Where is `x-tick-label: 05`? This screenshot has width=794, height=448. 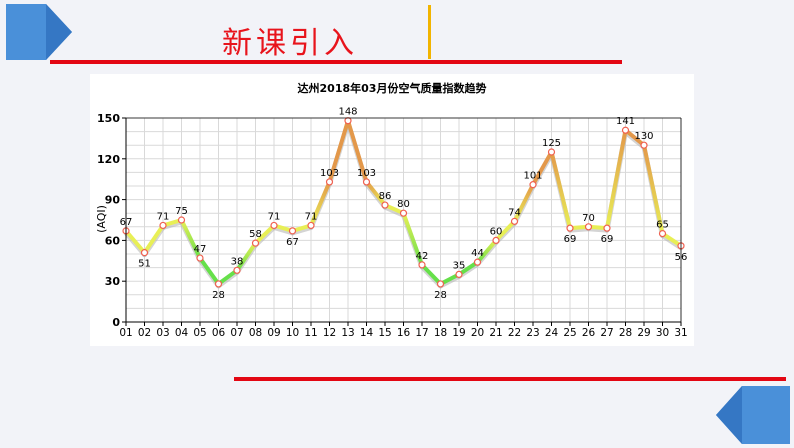
x-tick-label: 05 is located at coordinates (199, 333).